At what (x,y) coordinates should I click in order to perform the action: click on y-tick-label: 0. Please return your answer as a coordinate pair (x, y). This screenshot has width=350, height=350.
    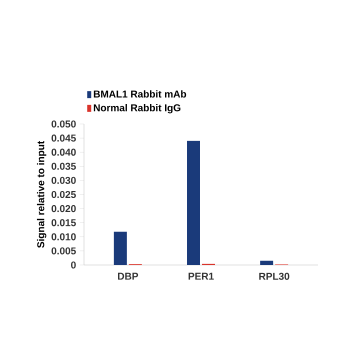
    Looking at the image, I should click on (73, 265).